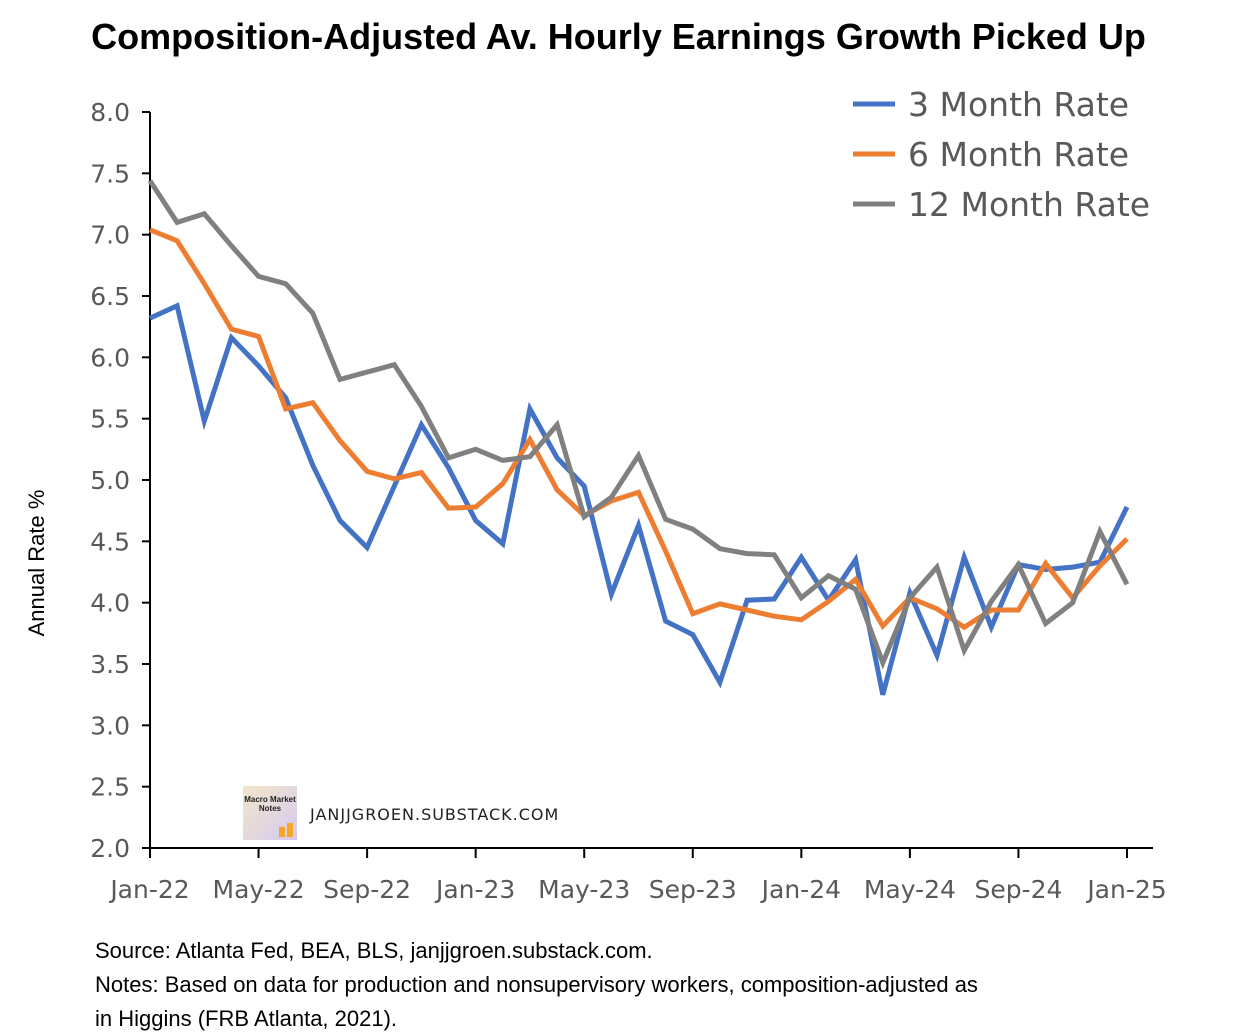  I want to click on x-tick-label: Jan-25, so click(1125, 889).